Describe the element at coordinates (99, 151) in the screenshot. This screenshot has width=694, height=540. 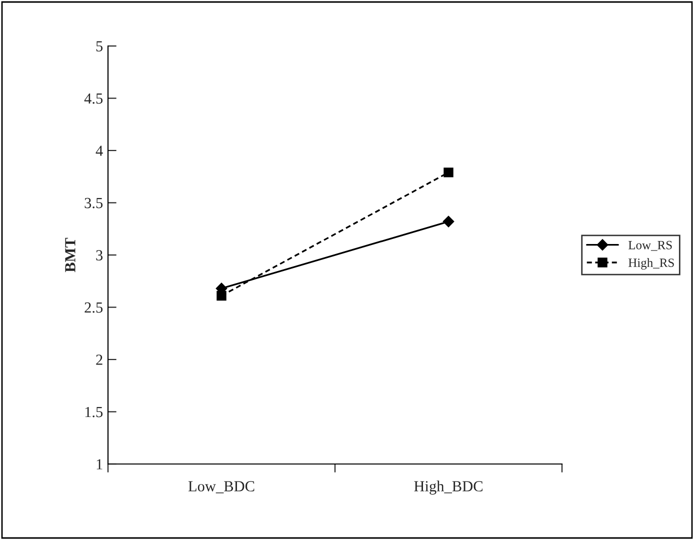
I see `y-tick-label: 4` at that location.